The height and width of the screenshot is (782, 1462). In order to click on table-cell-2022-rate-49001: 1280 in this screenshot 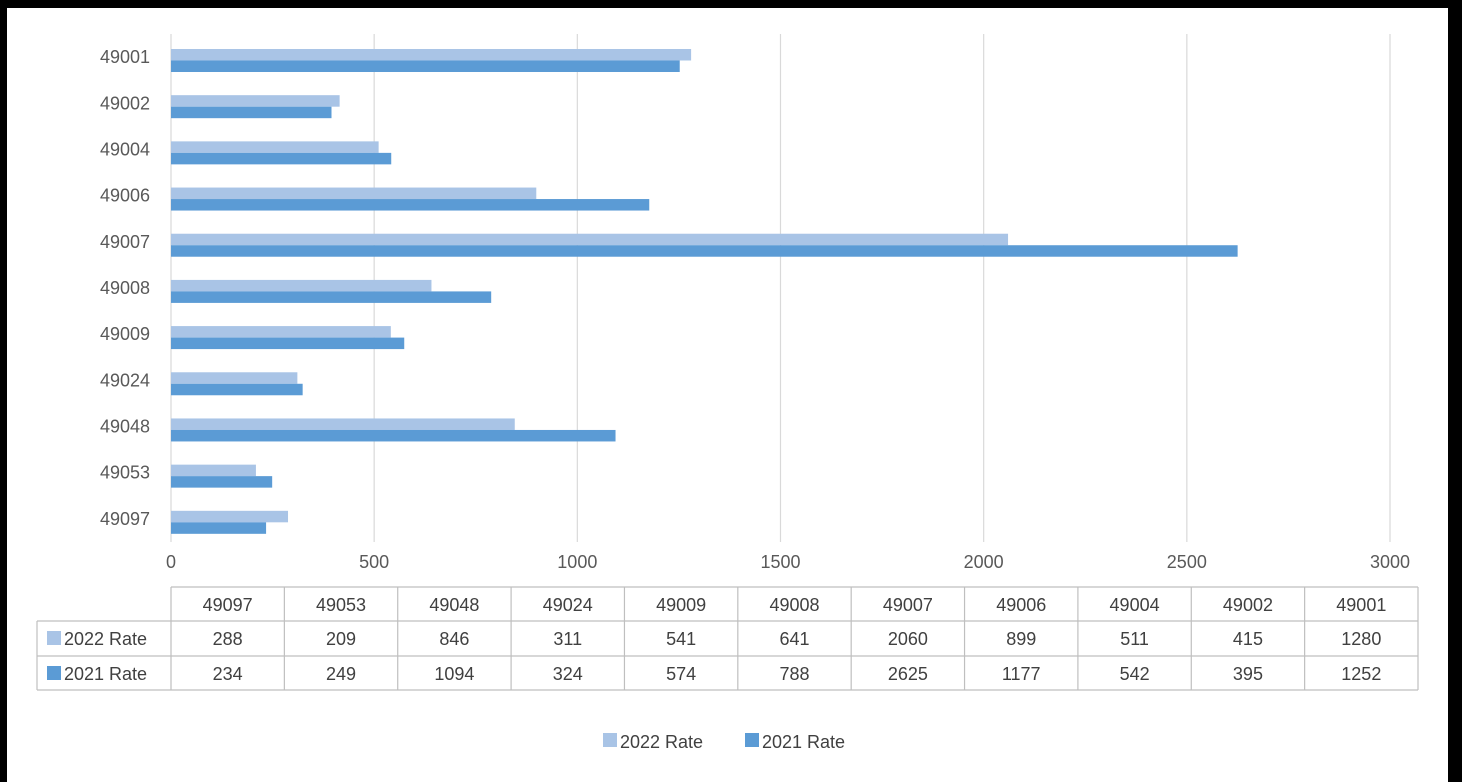, I will do `click(1361, 639)`.